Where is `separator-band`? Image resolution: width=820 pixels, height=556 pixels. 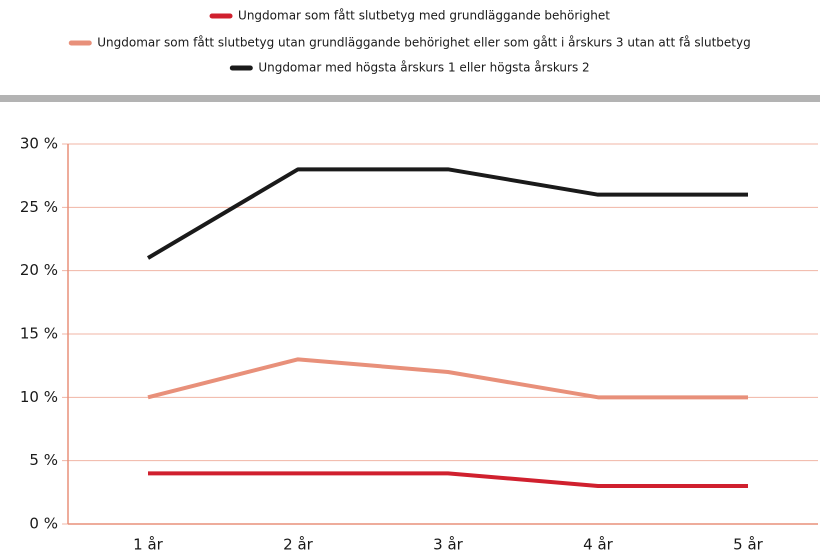
separator-band is located at coordinates (410, 98).